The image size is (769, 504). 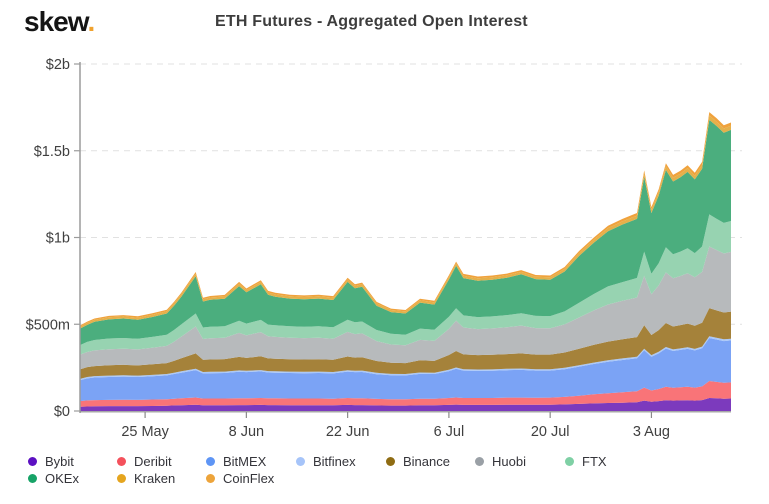 What do you see at coordinates (155, 478) in the screenshot?
I see `legend-label: Kraken` at bounding box center [155, 478].